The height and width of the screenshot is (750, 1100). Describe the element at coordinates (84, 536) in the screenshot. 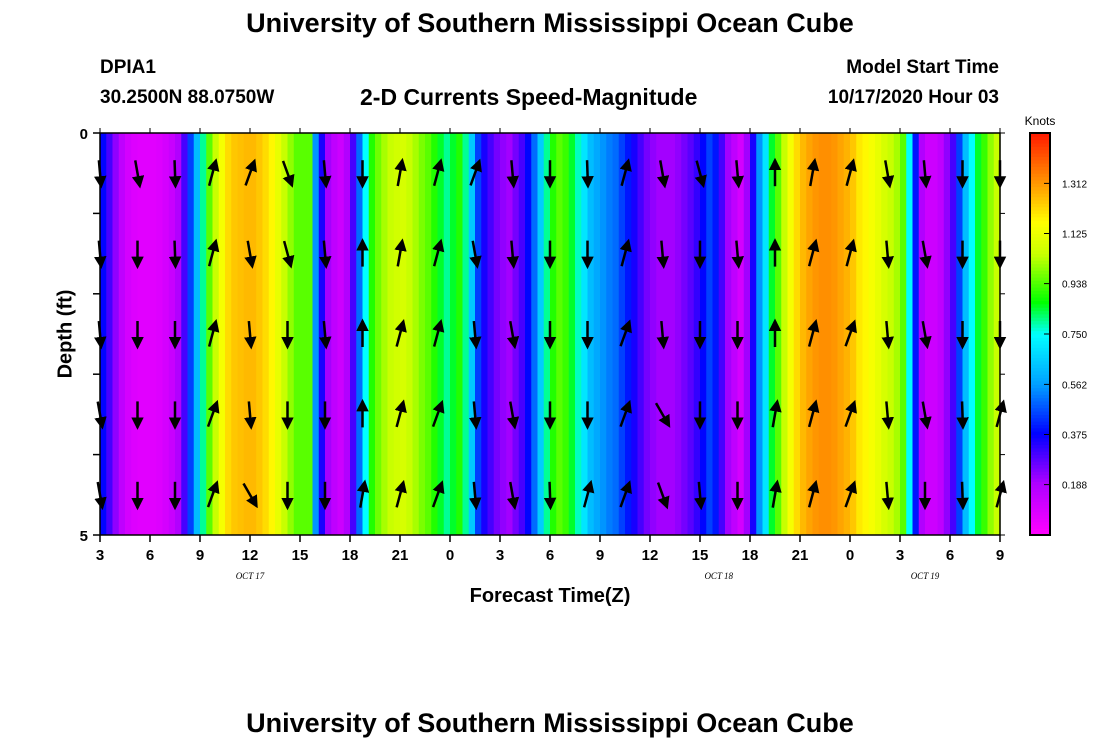

I see `y-tick-label: 5` at that location.